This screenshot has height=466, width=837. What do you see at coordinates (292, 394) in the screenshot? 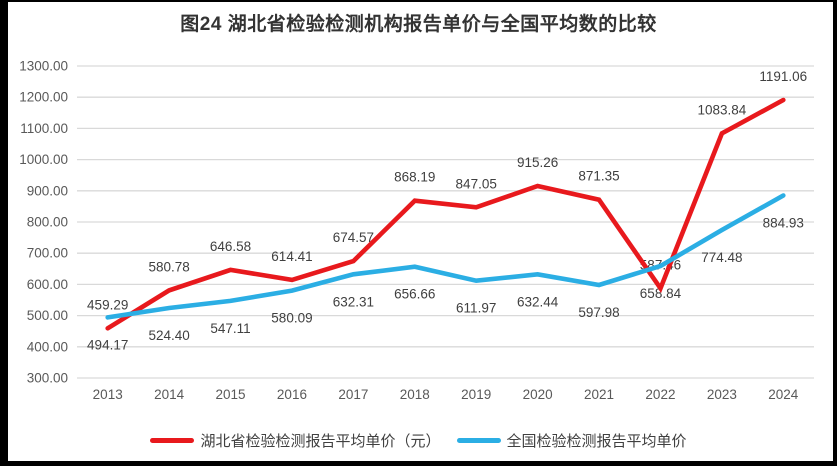
I see `x-axis-tick-label: 2016` at bounding box center [292, 394].